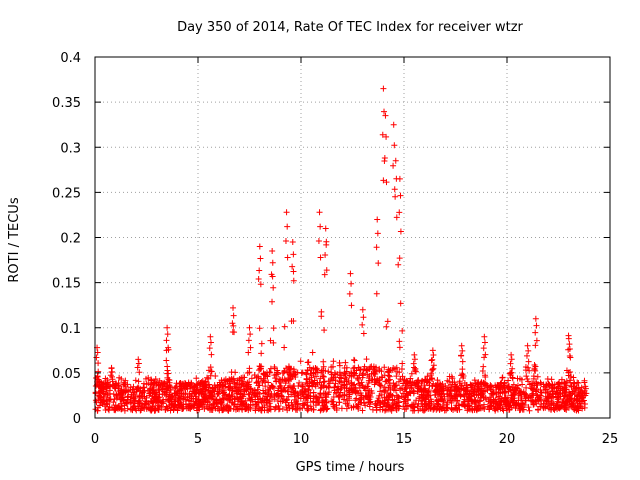 The width and height of the screenshot is (640, 480). What do you see at coordinates (77, 419) in the screenshot?
I see `y-tick-label: 0` at bounding box center [77, 419].